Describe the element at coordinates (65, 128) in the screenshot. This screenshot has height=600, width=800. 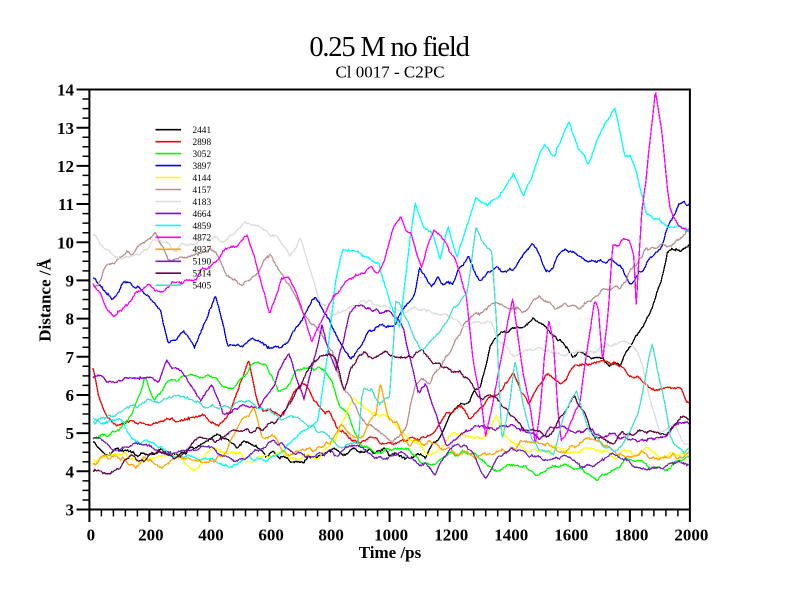
I see `svg-text: 13` at that location.